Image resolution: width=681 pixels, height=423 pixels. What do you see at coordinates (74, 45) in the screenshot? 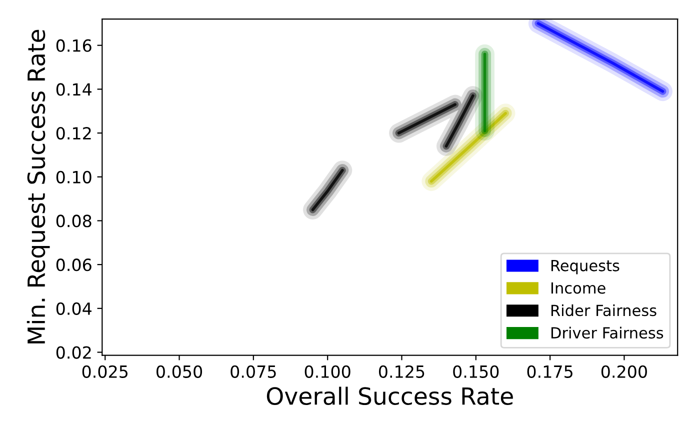
I see `y-tick-label: 0.16` at bounding box center [74, 45].